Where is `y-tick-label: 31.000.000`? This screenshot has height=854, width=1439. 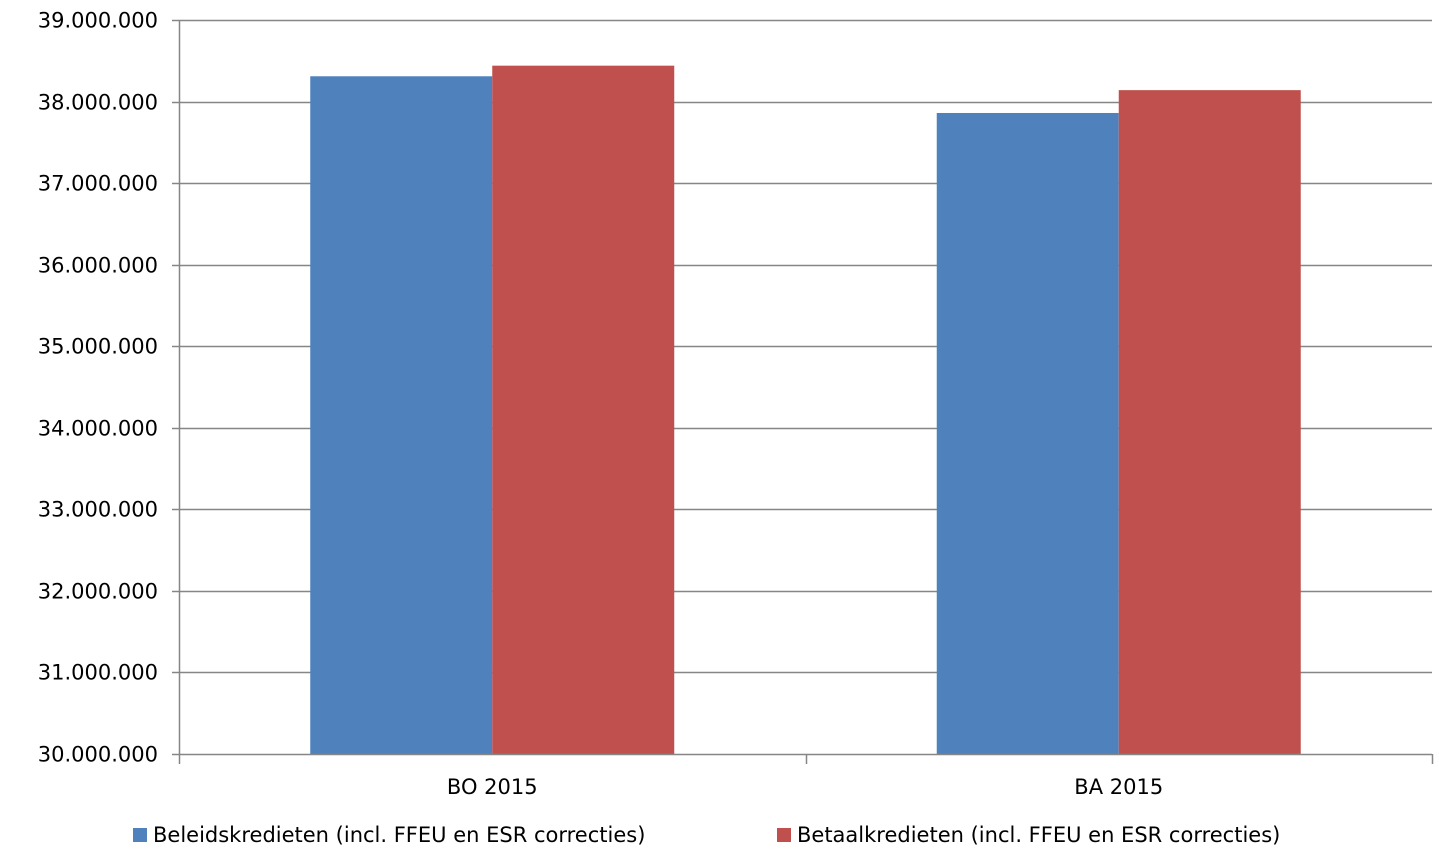
y-tick-label: 31.000.000 is located at coordinates (98, 673).